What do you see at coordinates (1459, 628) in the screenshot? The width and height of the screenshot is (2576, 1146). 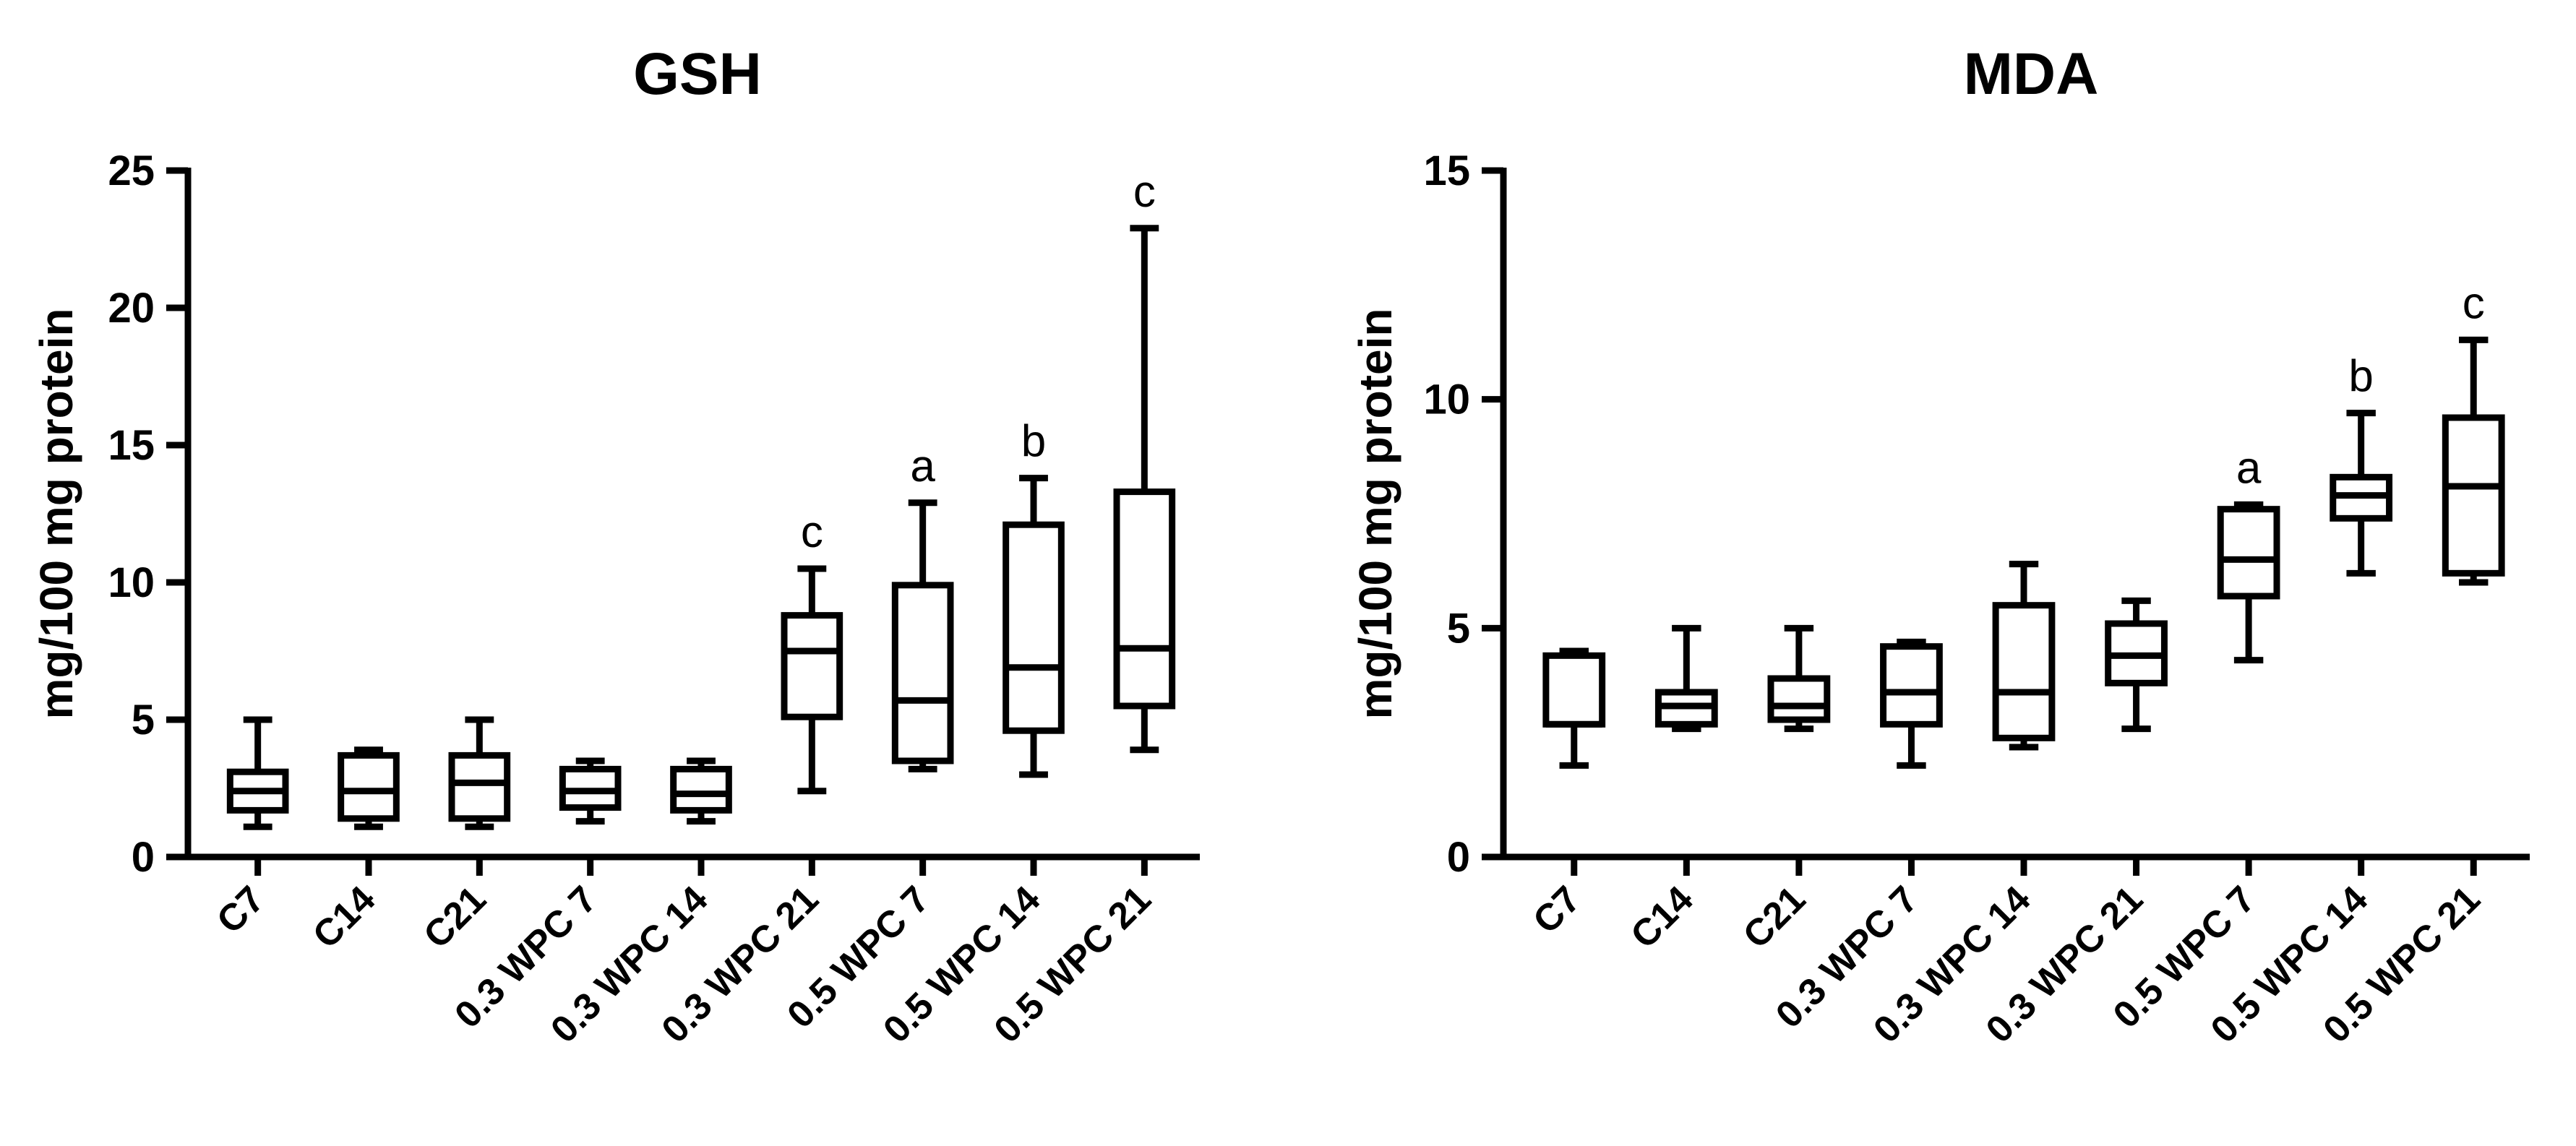 I see `mda-y-tick-label: 5` at bounding box center [1459, 628].